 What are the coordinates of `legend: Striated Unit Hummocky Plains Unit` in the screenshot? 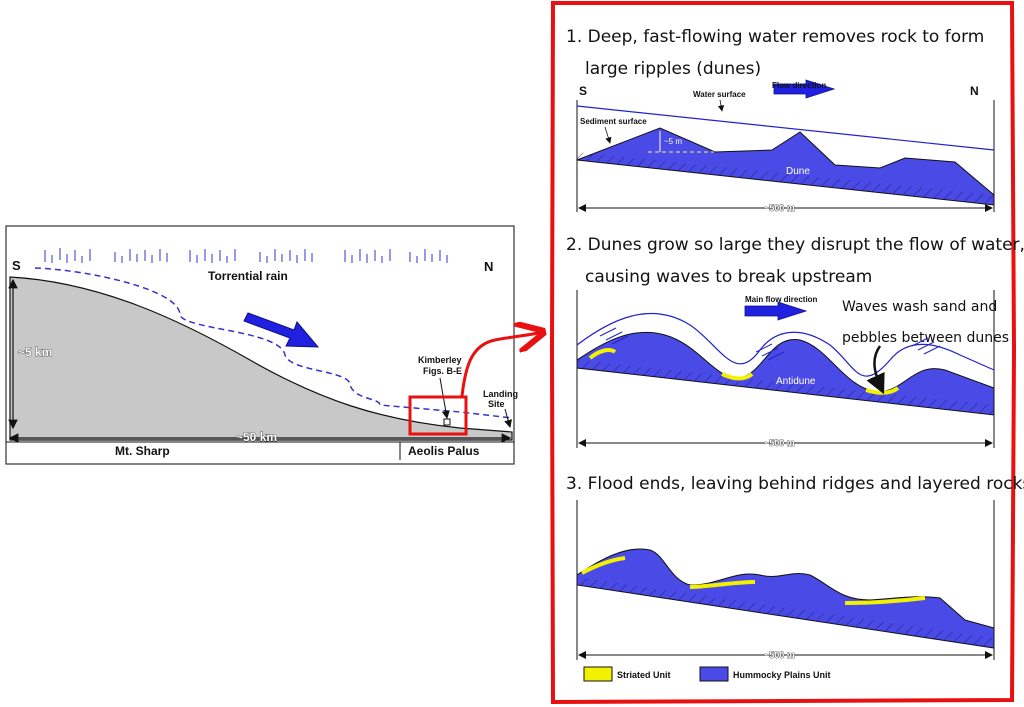 It's located at (707, 674).